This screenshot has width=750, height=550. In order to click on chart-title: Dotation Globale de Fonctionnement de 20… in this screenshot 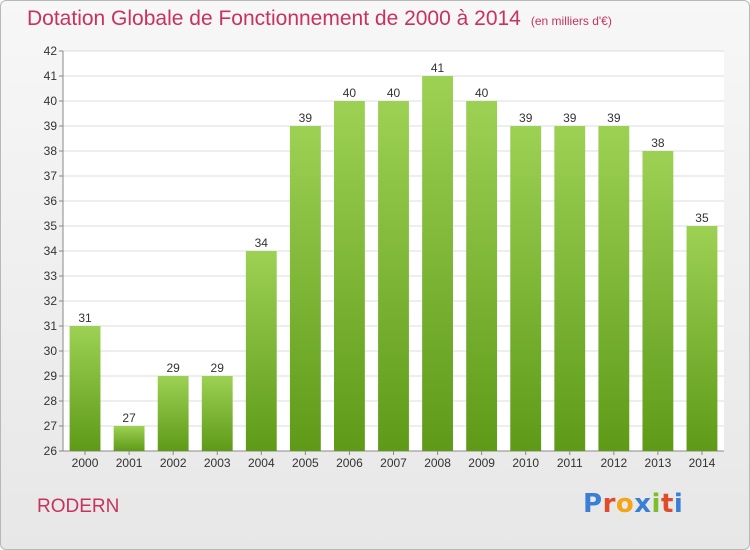, I will do `click(319, 19)`.